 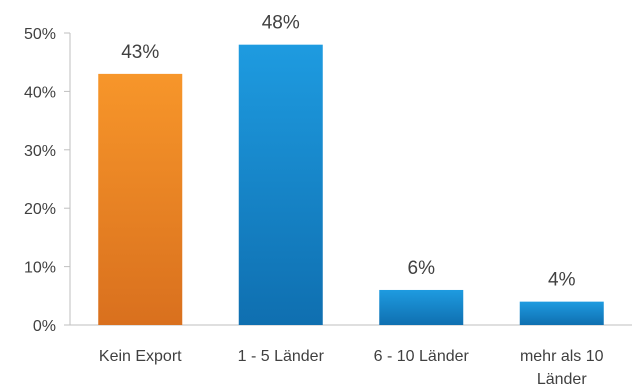 What do you see at coordinates (422, 268) in the screenshot?
I see `data-label: 6%` at bounding box center [422, 268].